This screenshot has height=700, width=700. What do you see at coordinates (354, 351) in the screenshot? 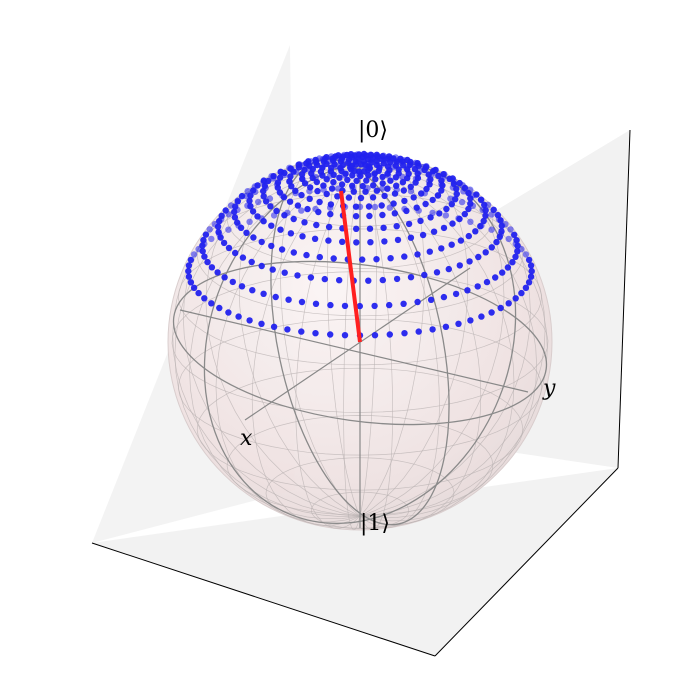
I see `y-axis-line` at bounding box center [354, 351].